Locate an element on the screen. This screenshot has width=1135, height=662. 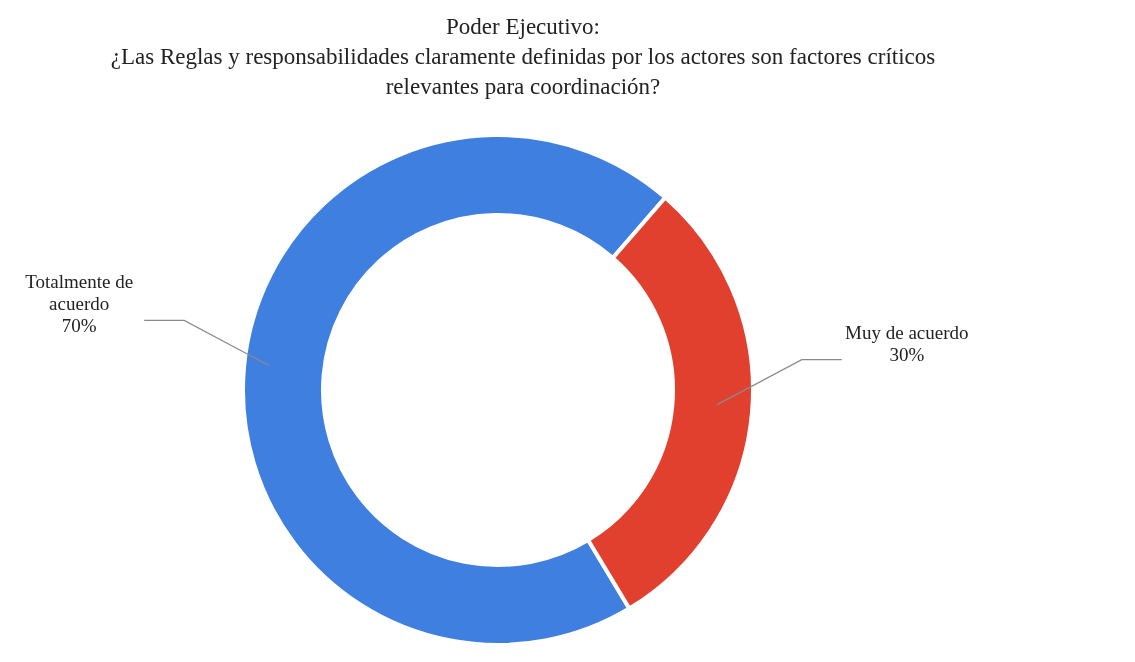
data-label: 30% is located at coordinates (907, 354).